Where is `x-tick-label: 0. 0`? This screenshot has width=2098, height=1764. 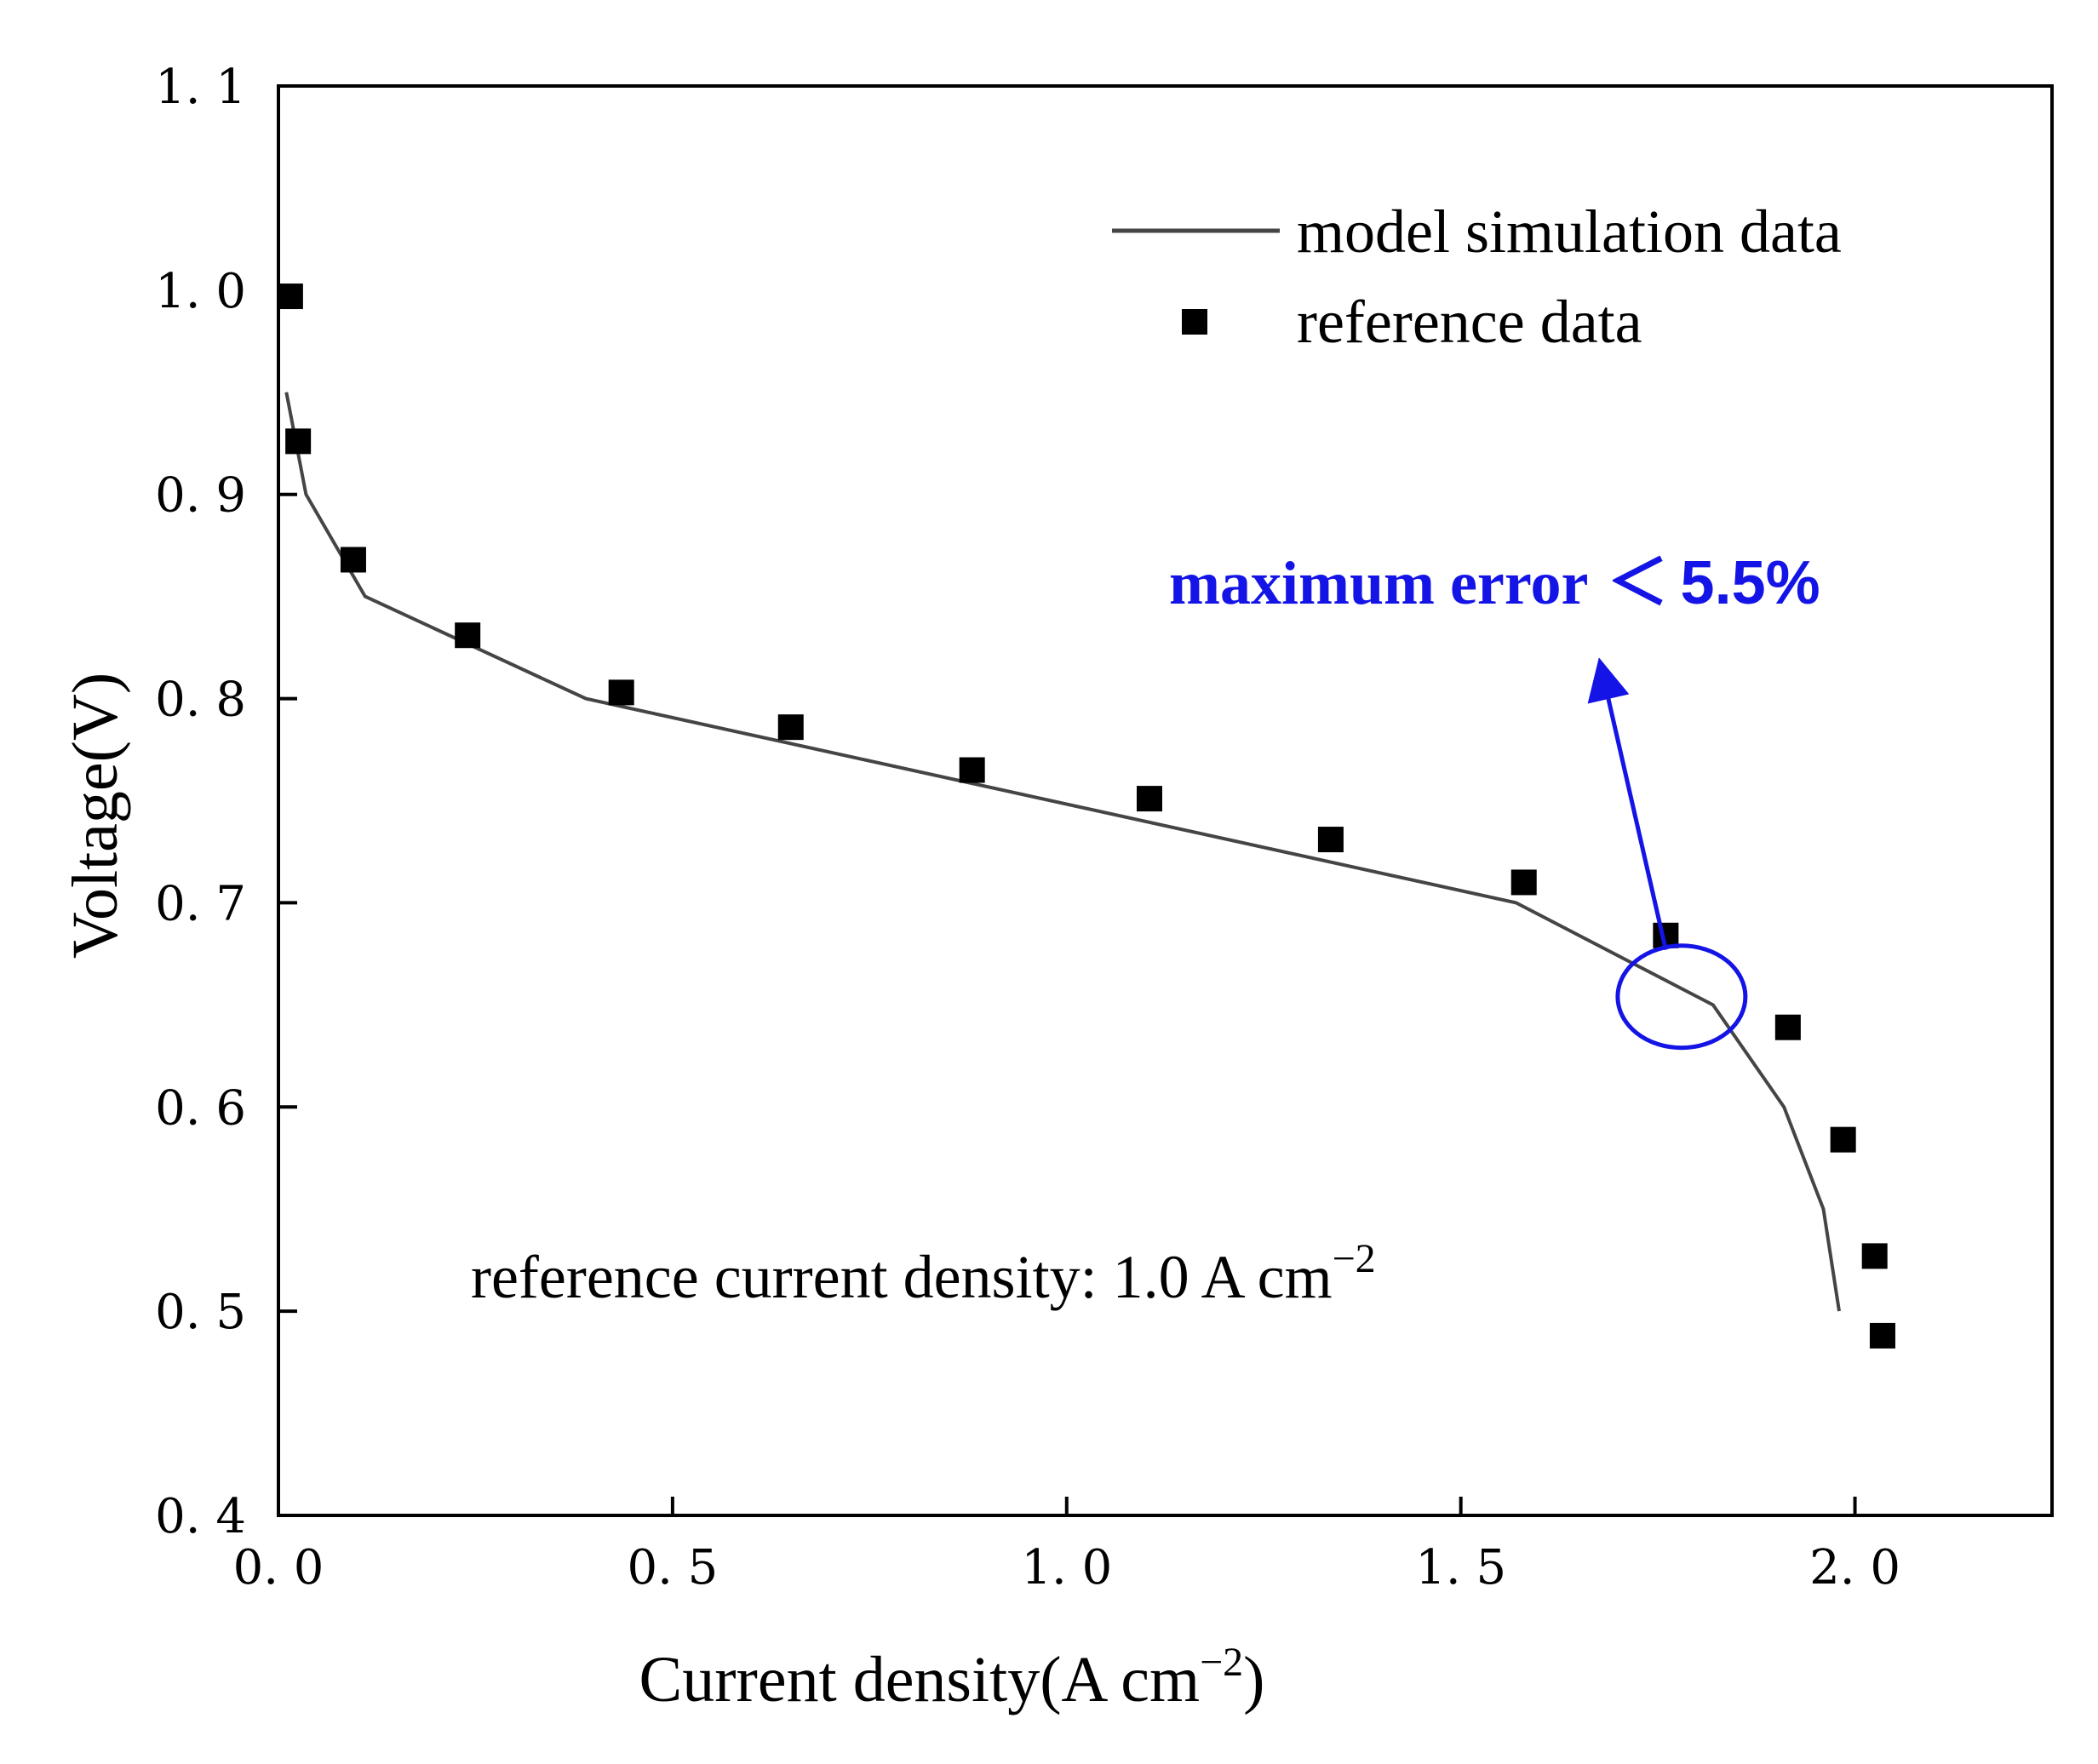
x-tick-label: 0. 0 is located at coordinates (278, 1567).